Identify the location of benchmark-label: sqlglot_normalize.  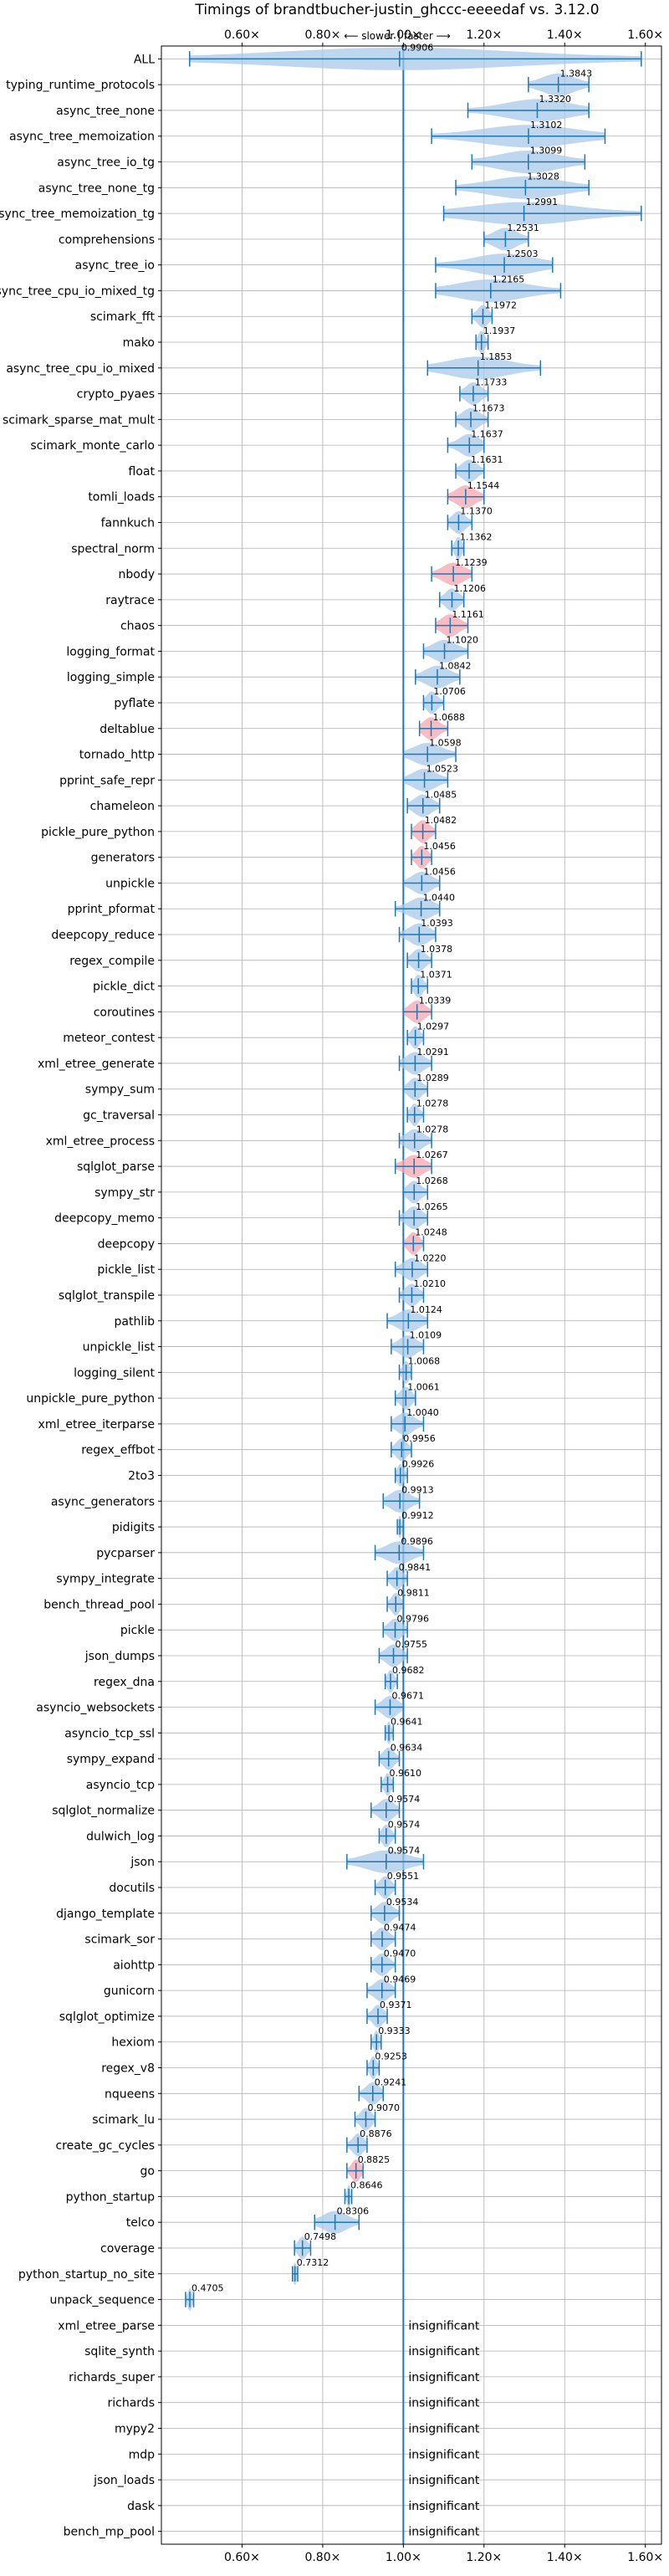
(104, 1812).